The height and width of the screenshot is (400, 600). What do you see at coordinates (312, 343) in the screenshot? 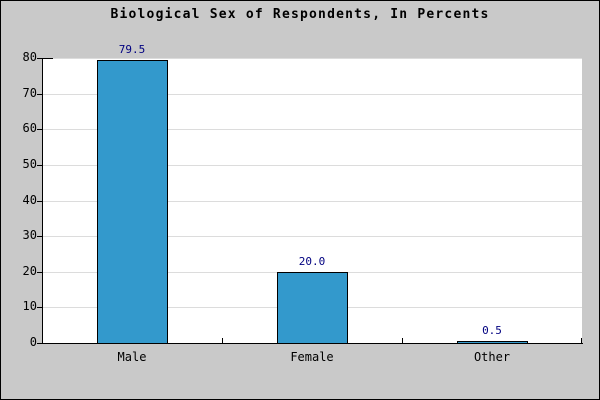
I see `x-axis-line` at bounding box center [312, 343].